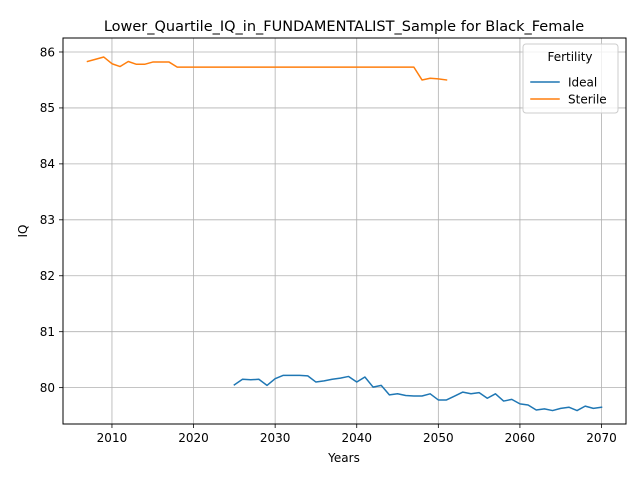  What do you see at coordinates (520, 438) in the screenshot?
I see `x-tick-label: 2060` at bounding box center [520, 438].